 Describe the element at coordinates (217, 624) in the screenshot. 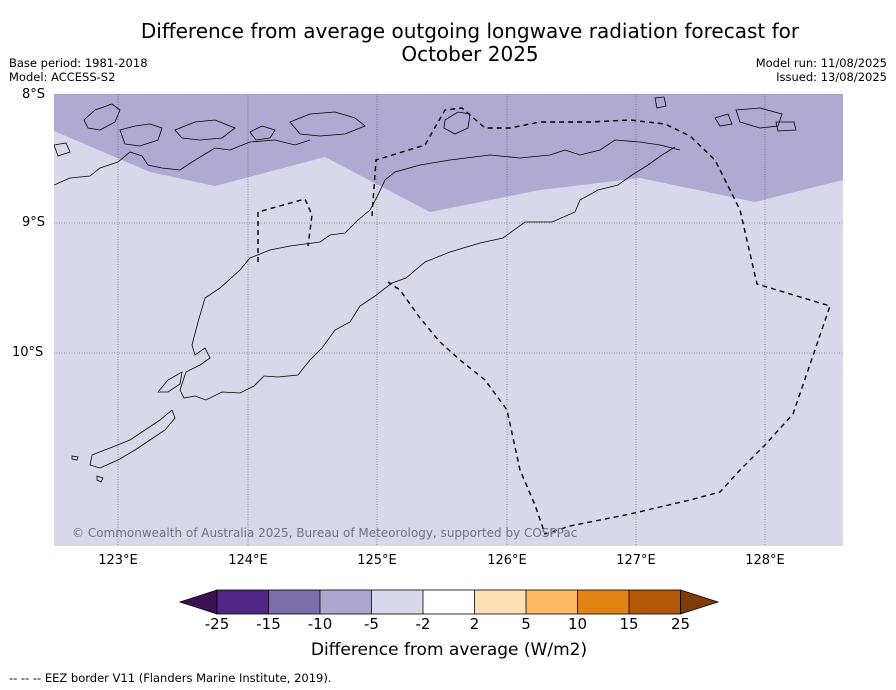

I see `colorbar-tick-label: -25` at that location.